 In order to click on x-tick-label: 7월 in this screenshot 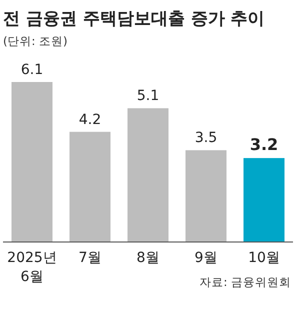, I will do `click(90, 258)`.